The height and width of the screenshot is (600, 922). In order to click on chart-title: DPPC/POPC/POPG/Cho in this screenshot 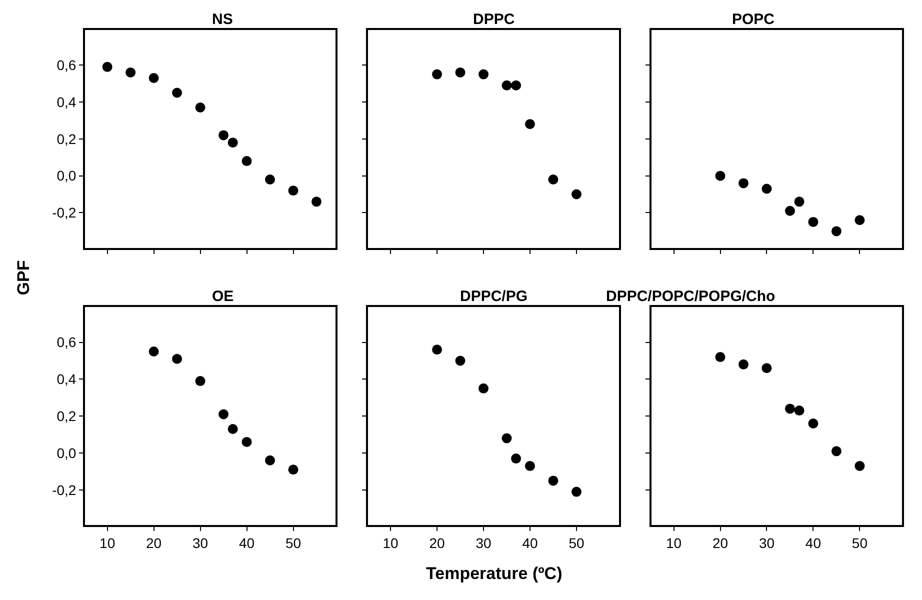, I will do `click(691, 296)`.